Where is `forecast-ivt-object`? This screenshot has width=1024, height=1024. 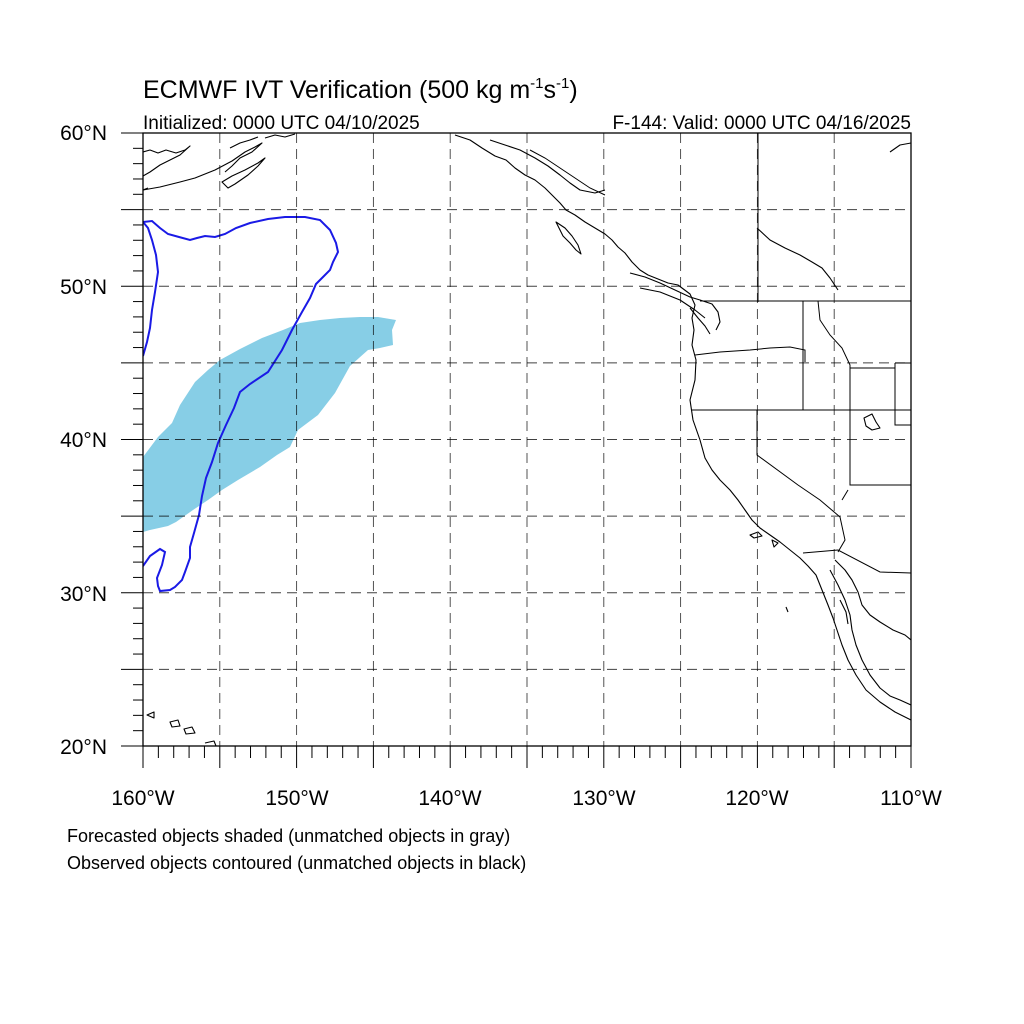 forecast-ivt-object is located at coordinates (269, 424).